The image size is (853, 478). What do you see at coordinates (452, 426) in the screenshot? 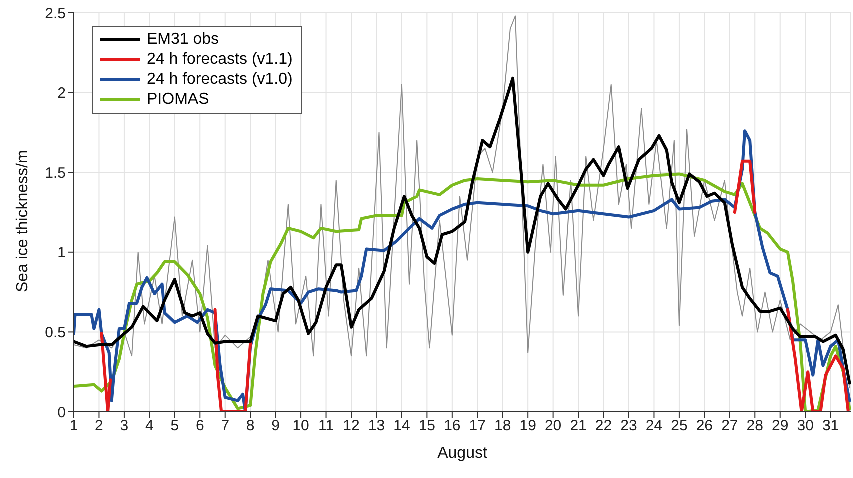
I see `x-tick-label: 16` at bounding box center [452, 426].